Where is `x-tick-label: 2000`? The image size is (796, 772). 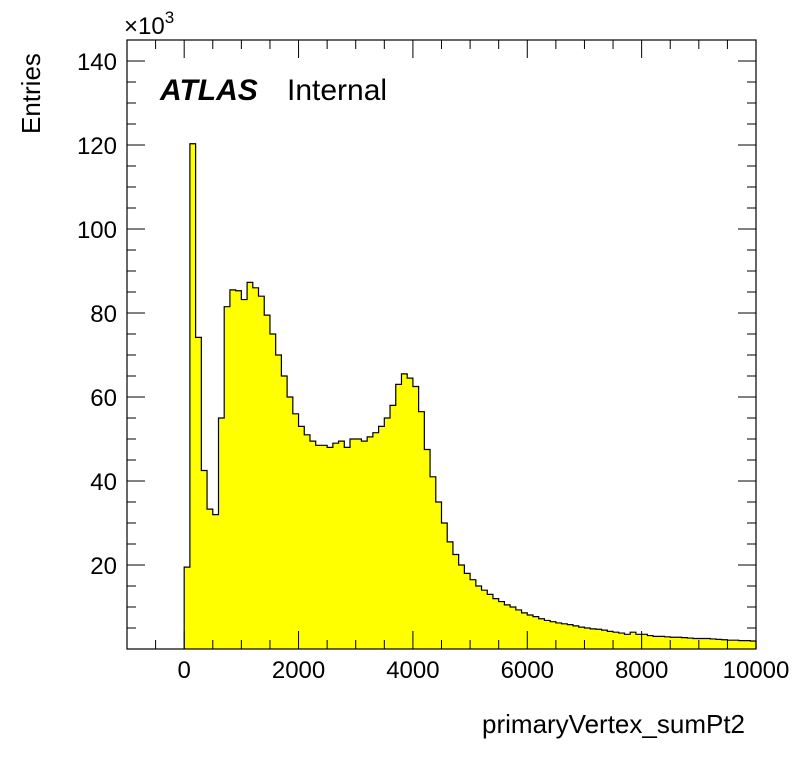
x-tick-label: 2000 is located at coordinates (298, 670).